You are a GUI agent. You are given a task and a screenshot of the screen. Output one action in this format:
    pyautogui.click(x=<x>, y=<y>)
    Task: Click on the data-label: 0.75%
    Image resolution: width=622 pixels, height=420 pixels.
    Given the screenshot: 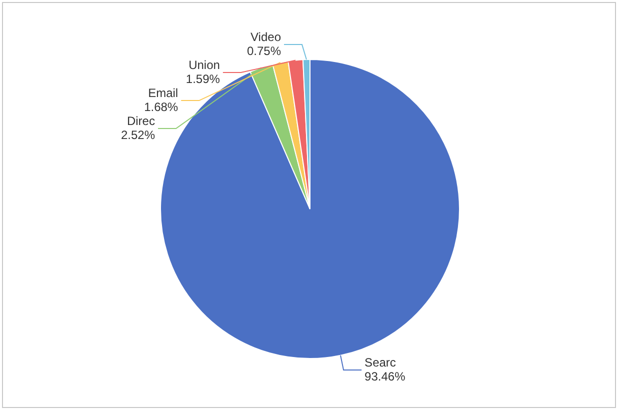 What is the action you would take?
    pyautogui.click(x=264, y=51)
    